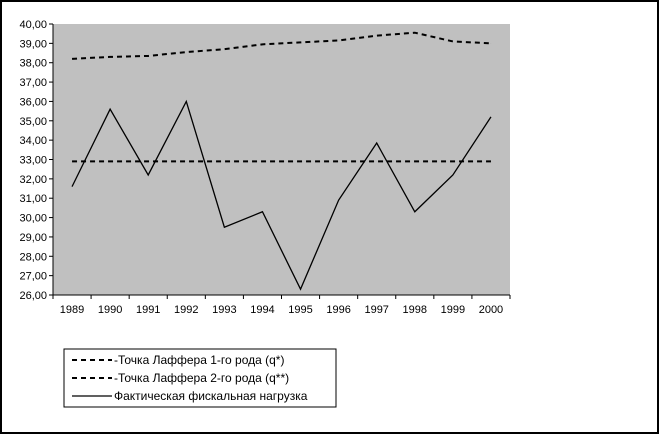  Describe the element at coordinates (33, 296) in the screenshot. I see `y-tick-label: 26,00` at that location.